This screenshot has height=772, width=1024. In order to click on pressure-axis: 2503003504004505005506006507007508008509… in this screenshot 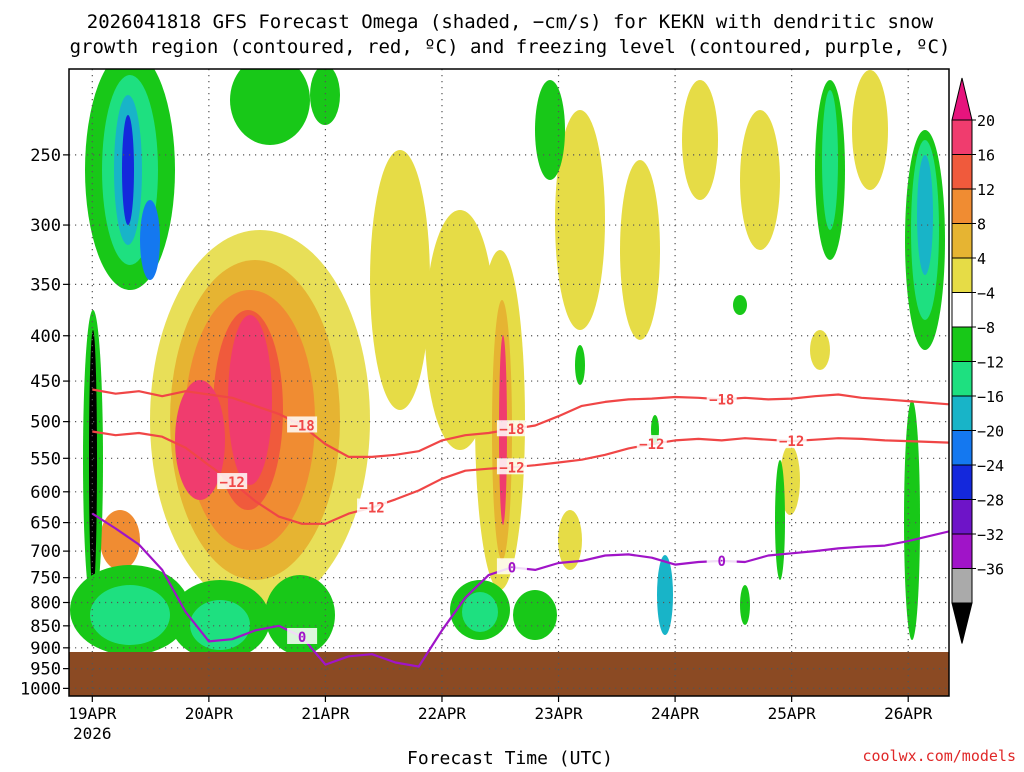, I will do `click(44, 422)`.